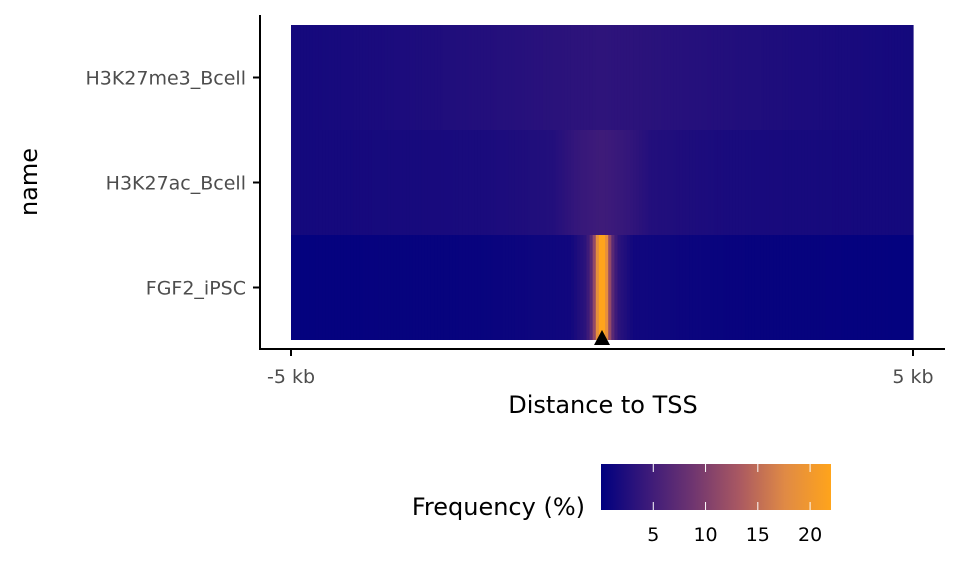 Image resolution: width=960 pixels, height=576 pixels. What do you see at coordinates (600, 368) in the screenshot?
I see `x-ticks: -5 kb 5 kb` at bounding box center [600, 368].